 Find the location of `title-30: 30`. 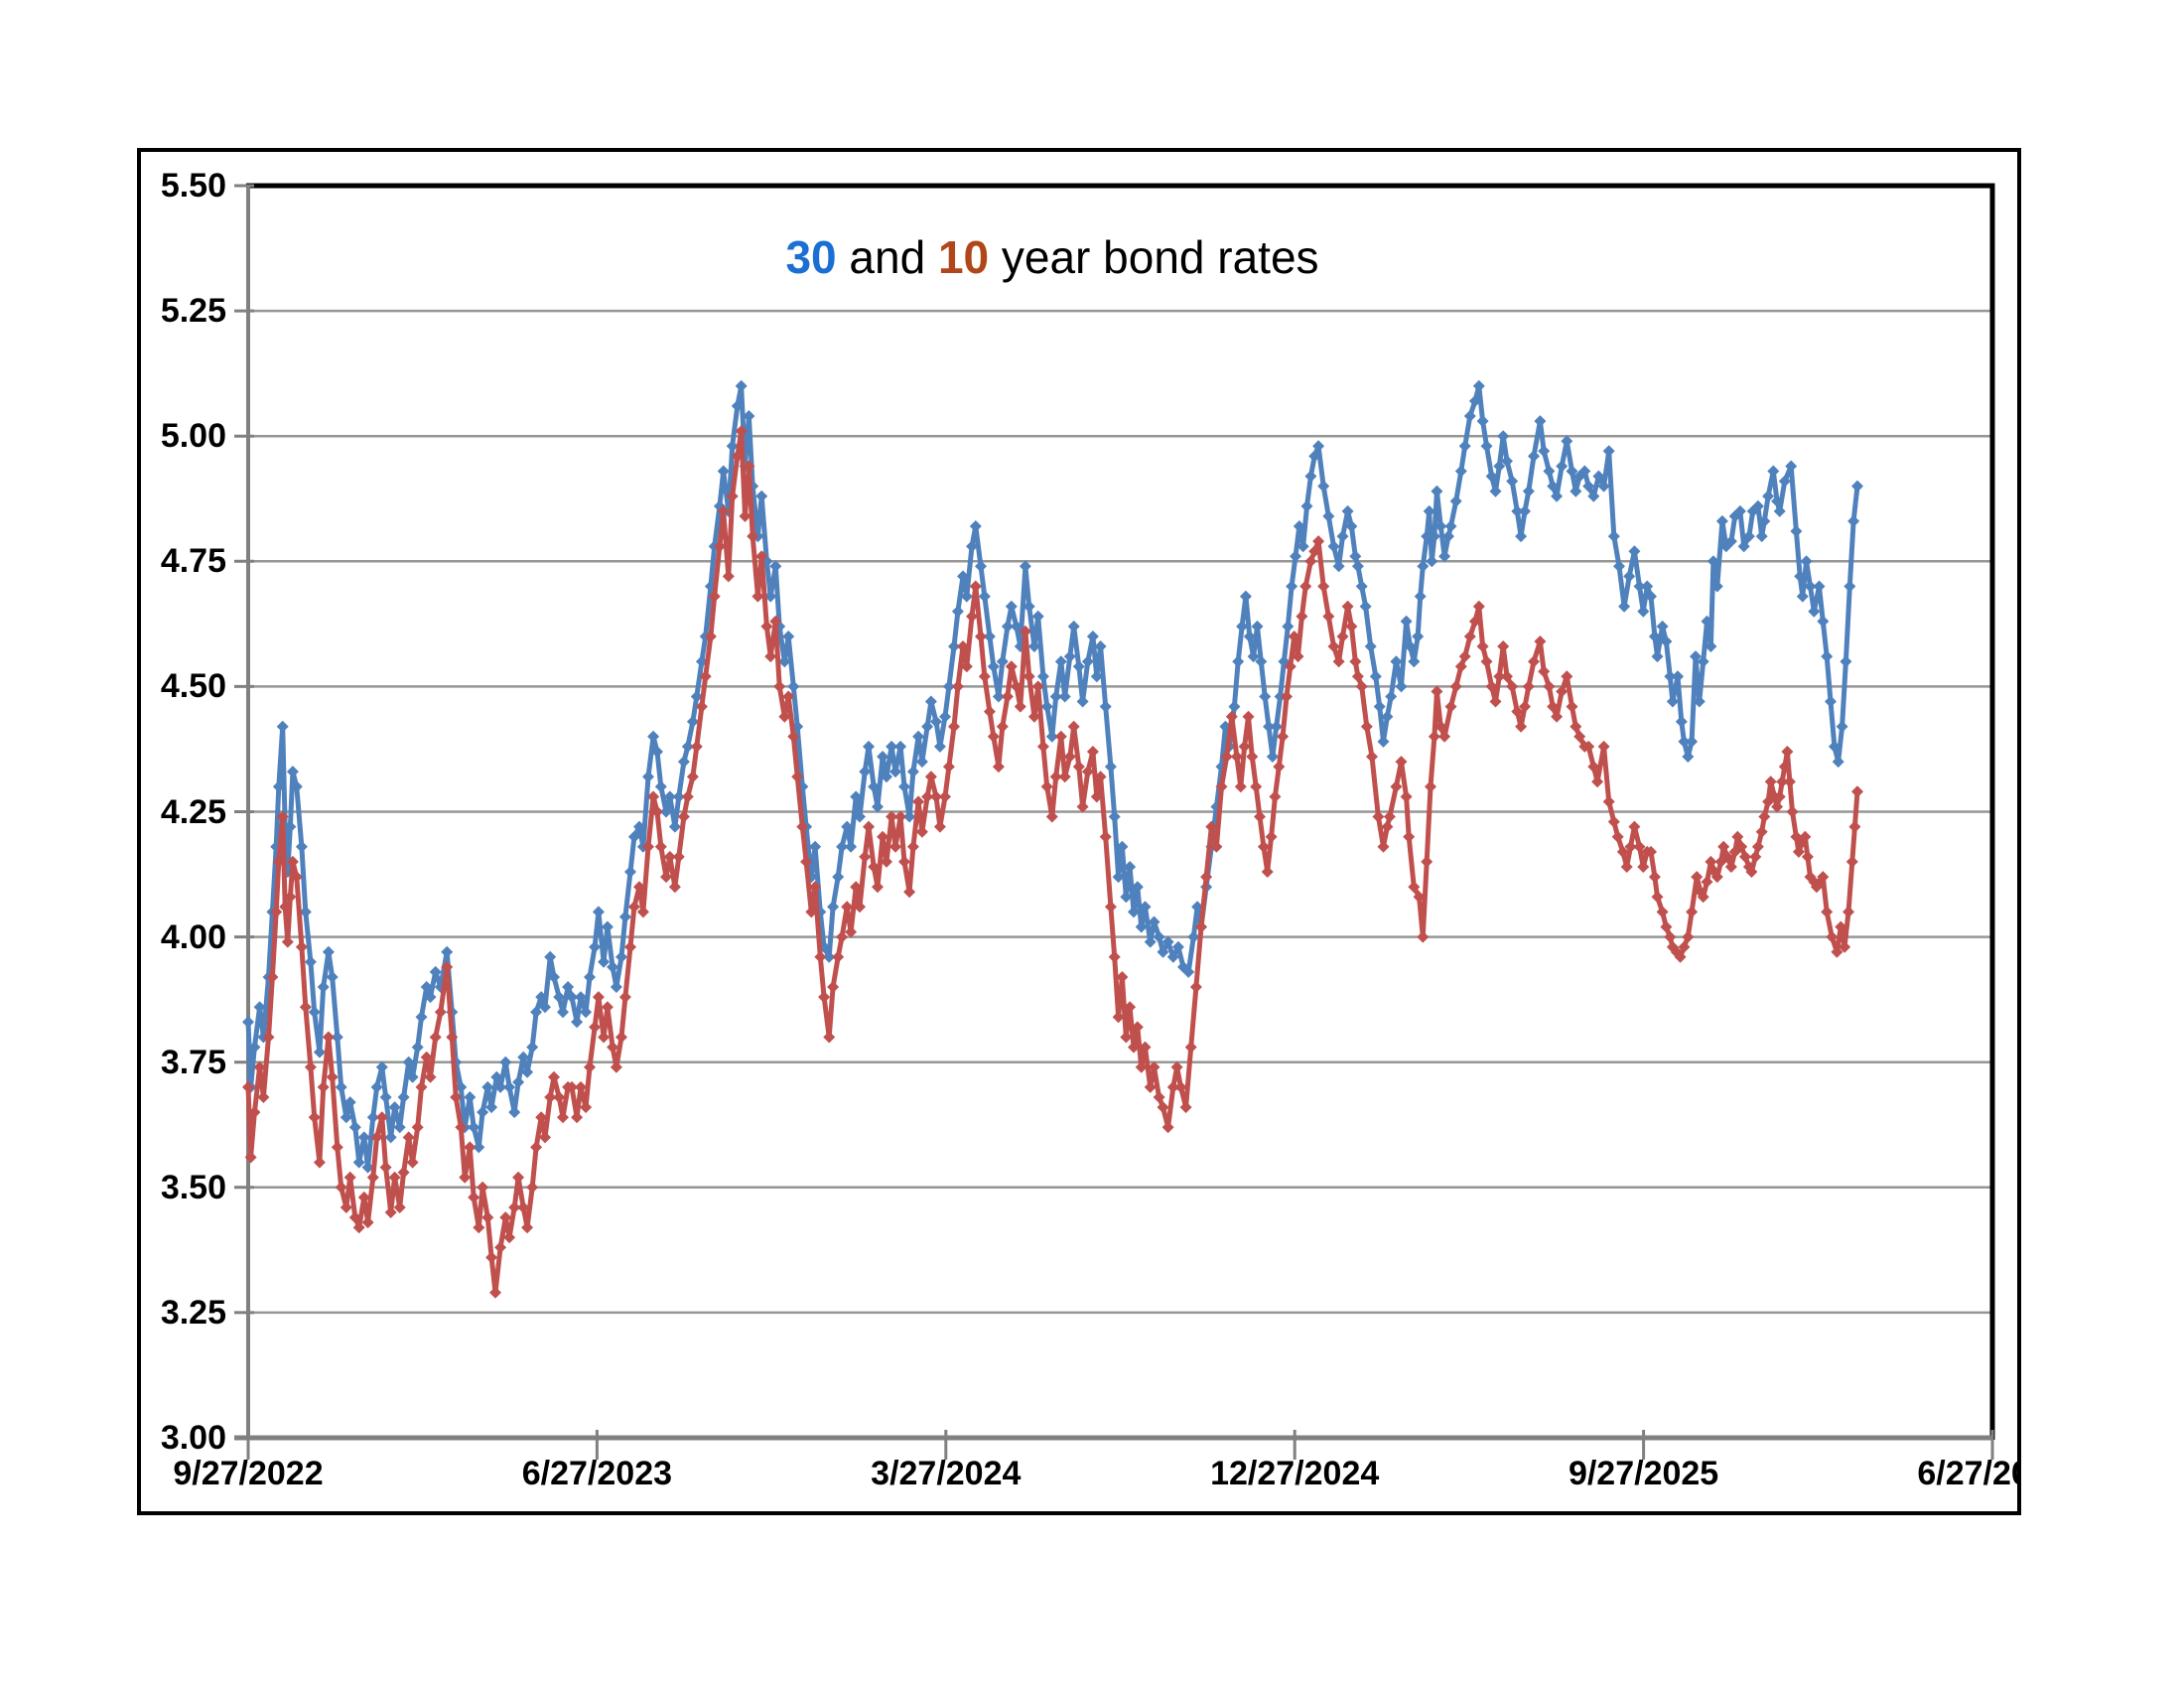

title-30: 30 is located at coordinates (811, 257).